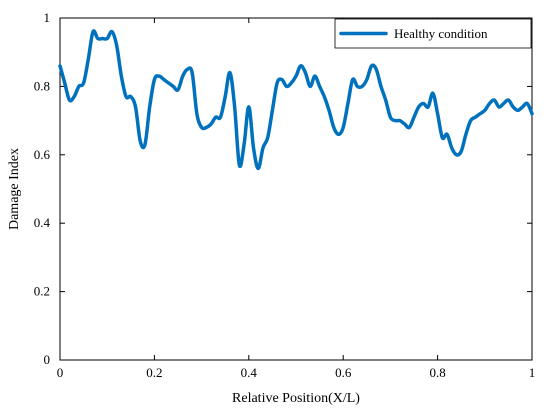 Image resolution: width=550 pixels, height=414 pixels. Describe the element at coordinates (296, 398) in the screenshot. I see `x-axis-label: Relative Position(X/L)` at that location.